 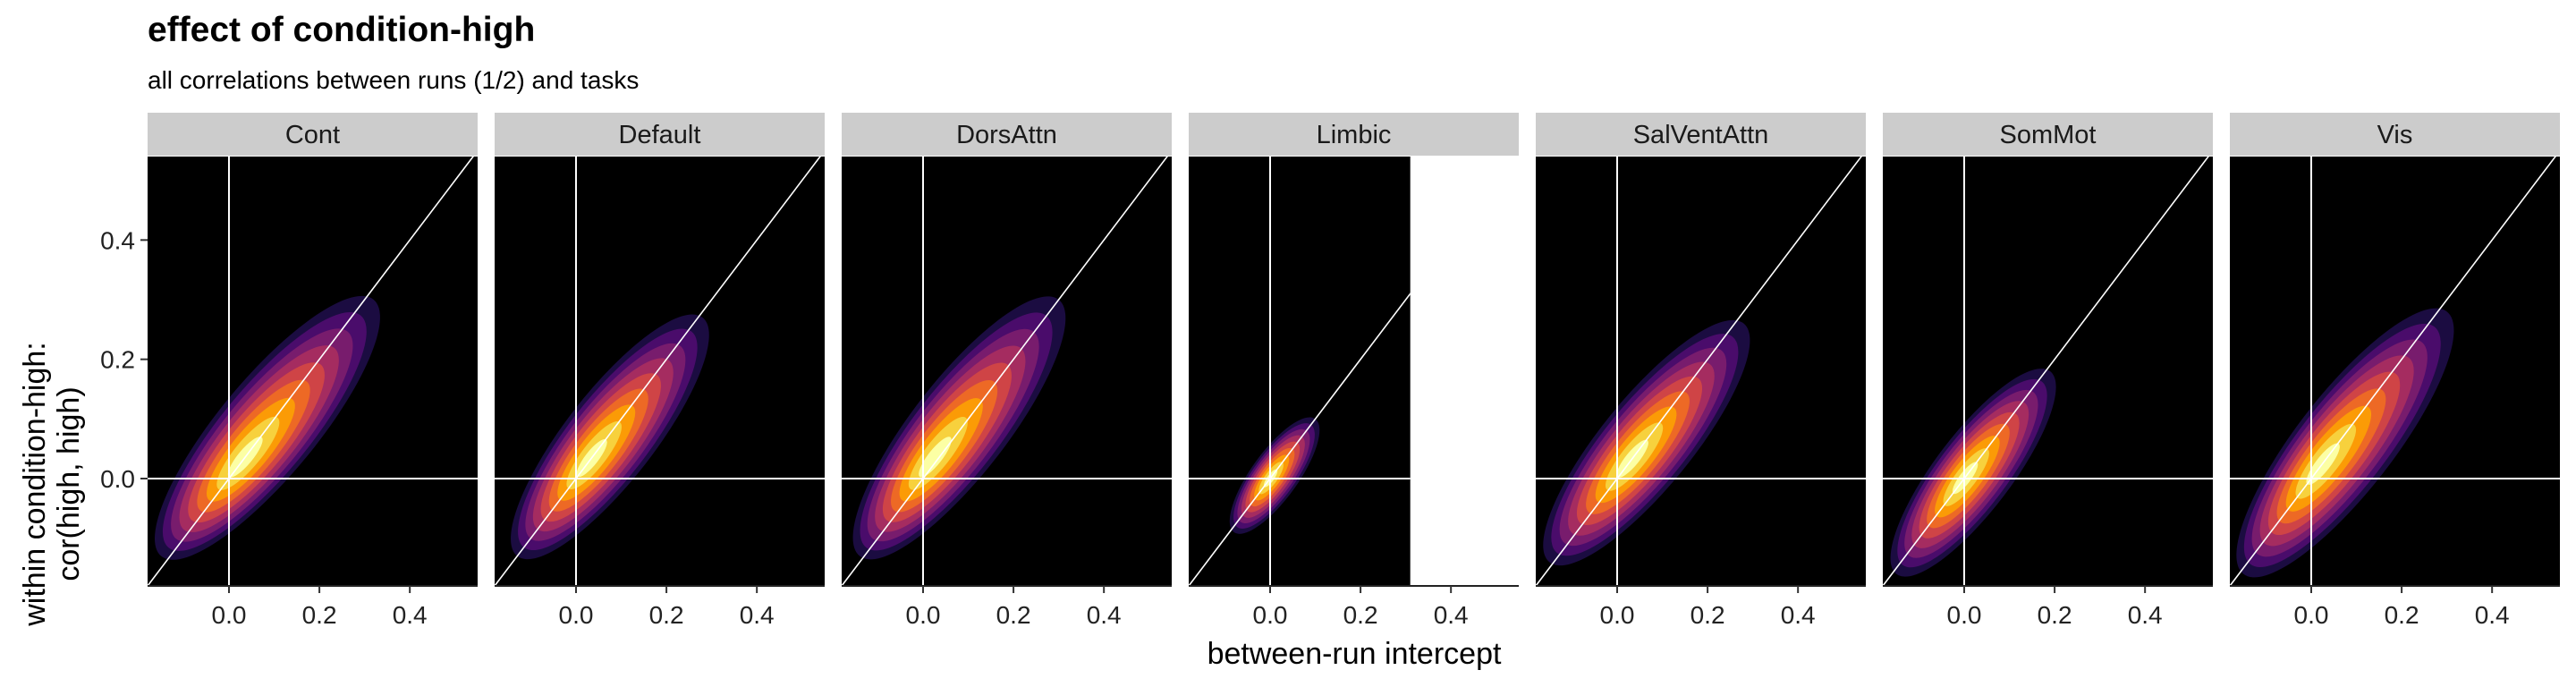 I want to click on y-tick-label: 0.4, so click(x=117, y=240).